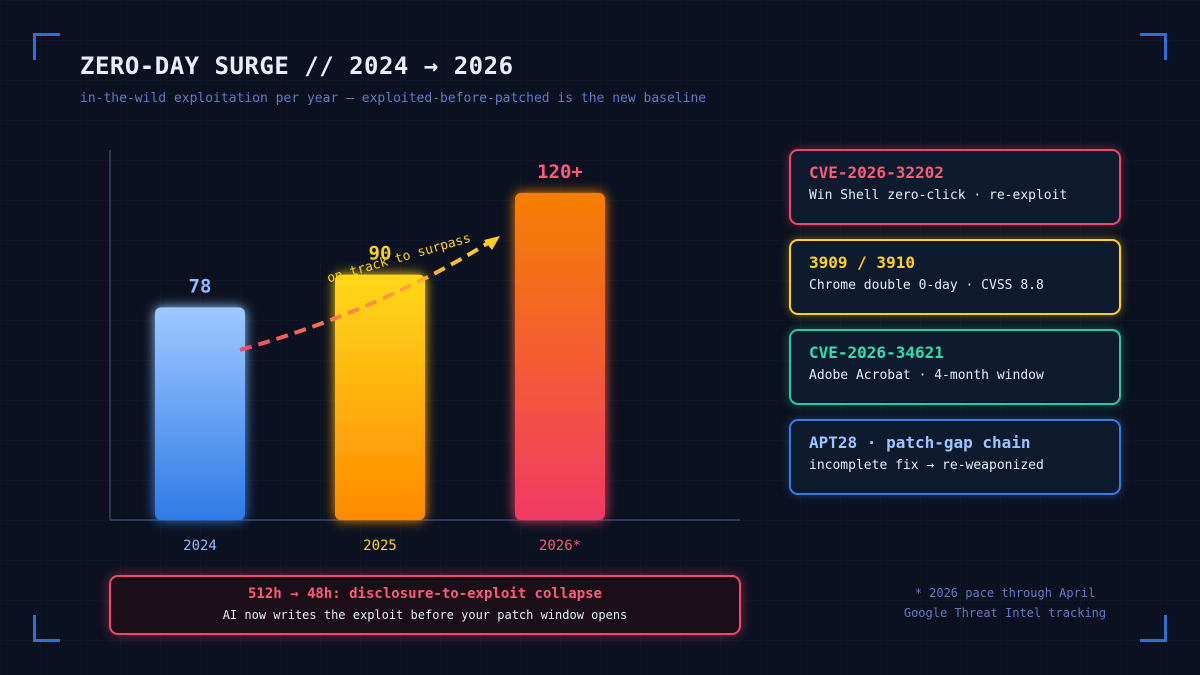 This screenshot has width=1200, height=675. What do you see at coordinates (46, 46) in the screenshot?
I see `corner-bracket-top-left` at bounding box center [46, 46].